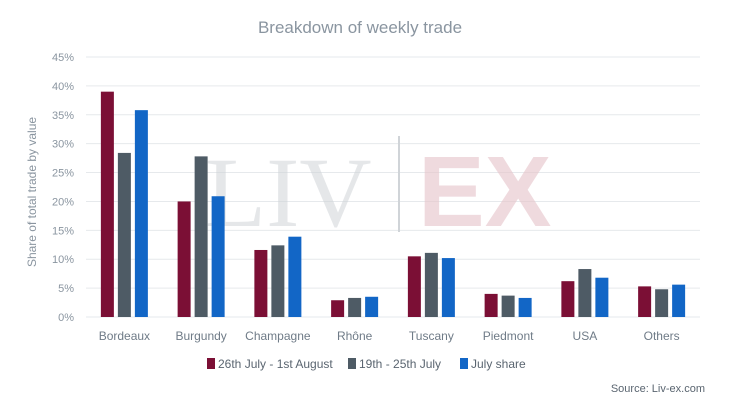 This screenshot has width=750, height=409. What do you see at coordinates (508, 306) in the screenshot?
I see `bar-series2-piedmont` at bounding box center [508, 306].